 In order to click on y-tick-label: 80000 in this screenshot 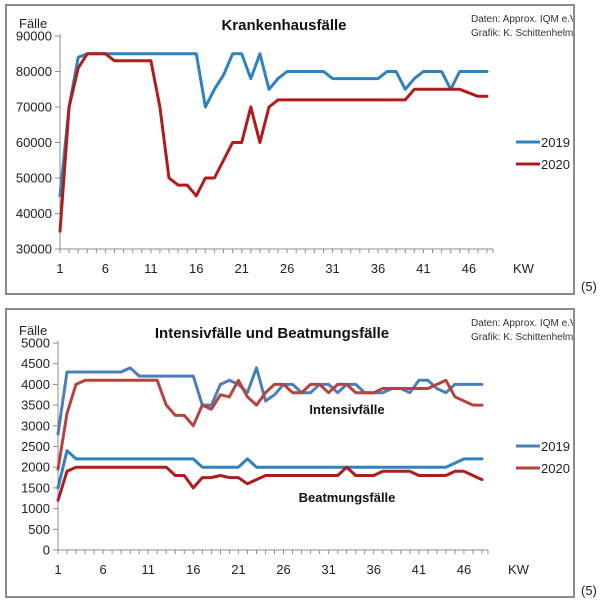, I will do `click(34, 71)`.